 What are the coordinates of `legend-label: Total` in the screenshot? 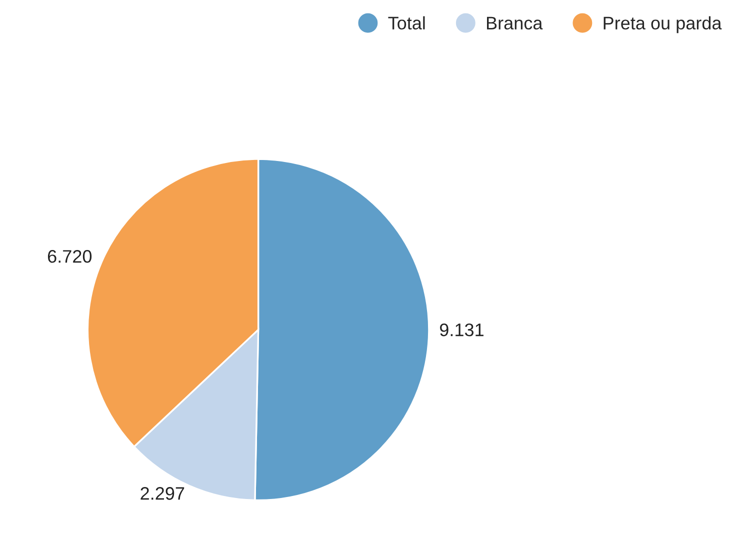 It's located at (406, 23).